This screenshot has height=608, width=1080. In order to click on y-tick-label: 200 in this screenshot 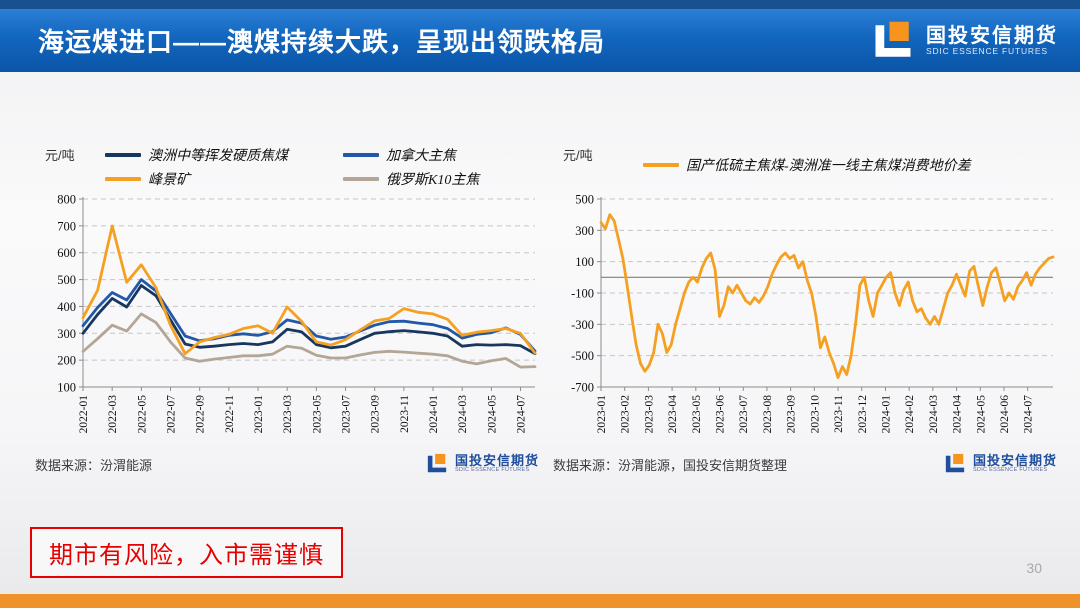, I will do `click(66, 361)`.